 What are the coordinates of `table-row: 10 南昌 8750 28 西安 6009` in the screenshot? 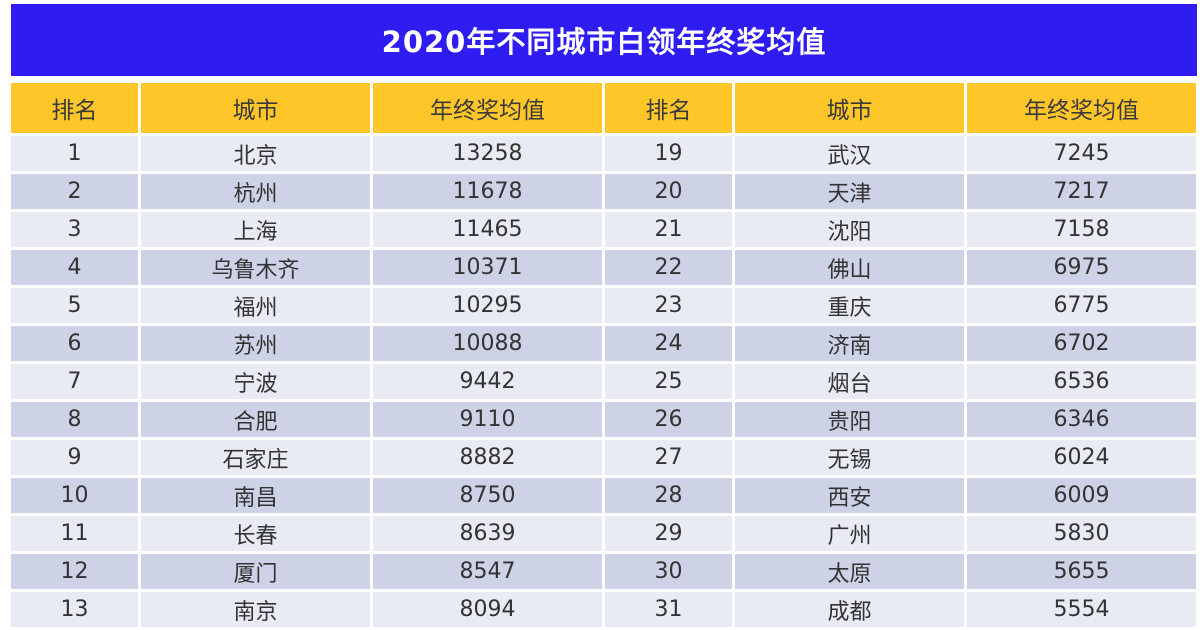 It's located at (603, 495).